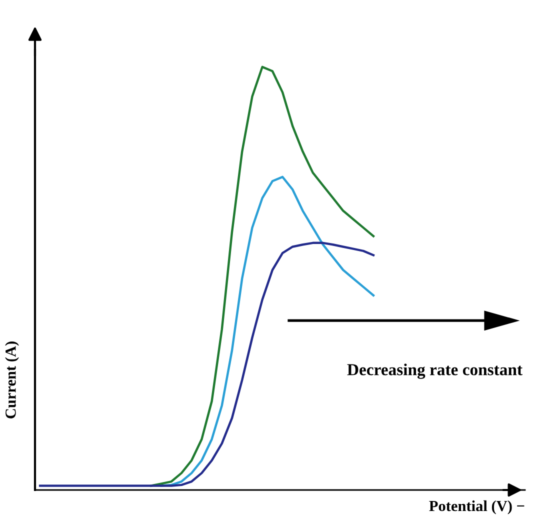  Describe the element at coordinates (476, 507) in the screenshot. I see `x-axis-title: Potential (V) −` at that location.